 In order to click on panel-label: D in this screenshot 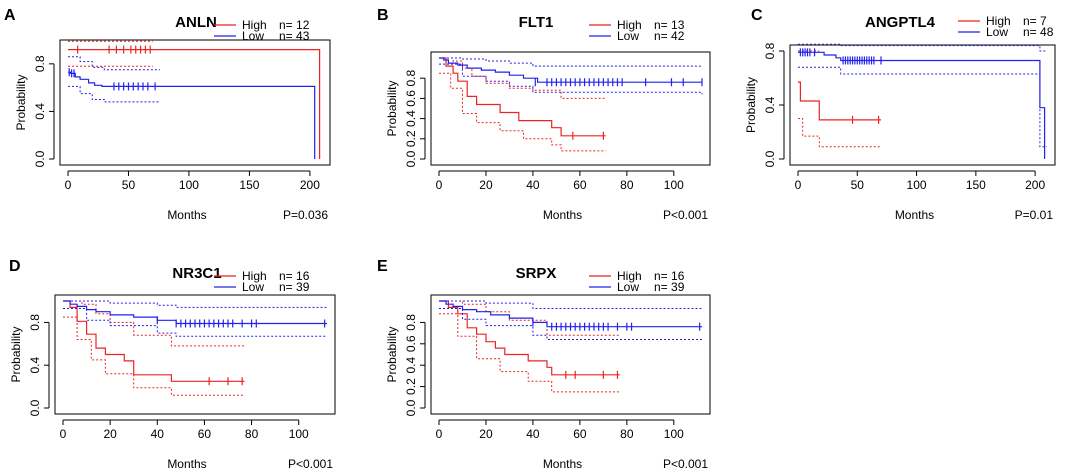, I will do `click(15, 266)`.